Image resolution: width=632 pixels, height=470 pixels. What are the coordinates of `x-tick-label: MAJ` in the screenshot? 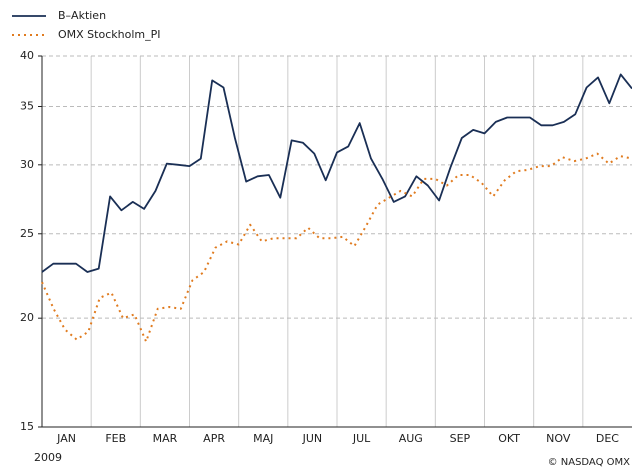 It's located at (263, 438).